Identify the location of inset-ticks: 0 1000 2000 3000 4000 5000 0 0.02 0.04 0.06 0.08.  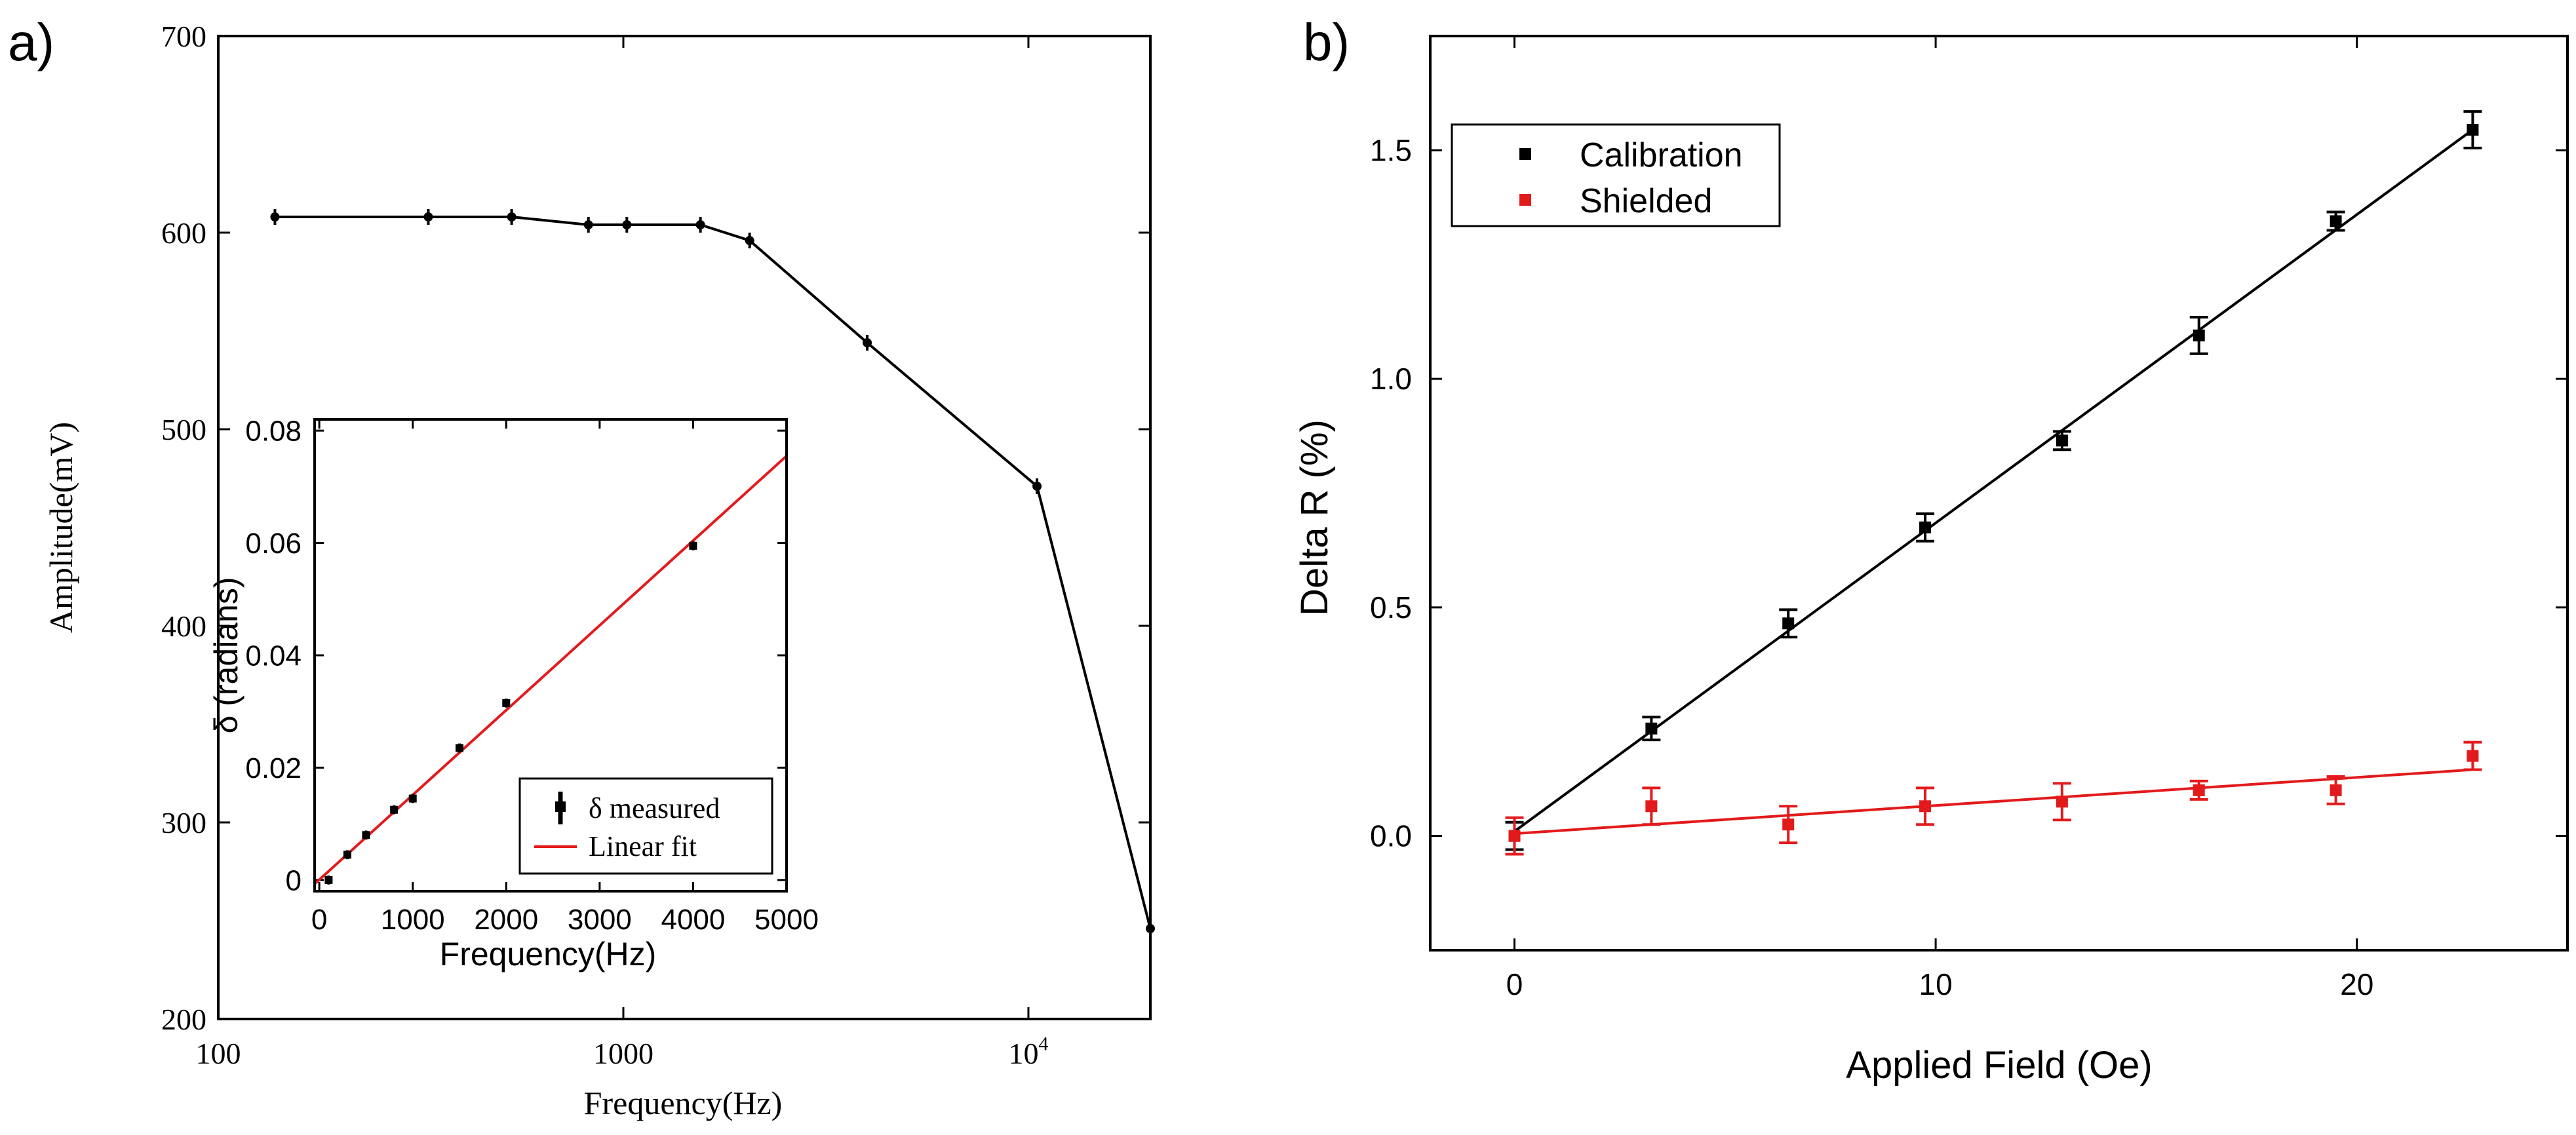
(532, 676).